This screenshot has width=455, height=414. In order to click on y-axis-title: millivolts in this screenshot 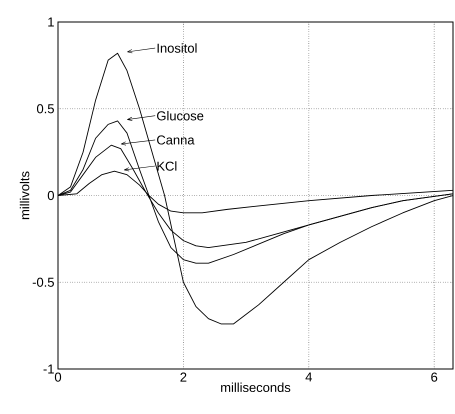, I will do `click(25, 196)`.